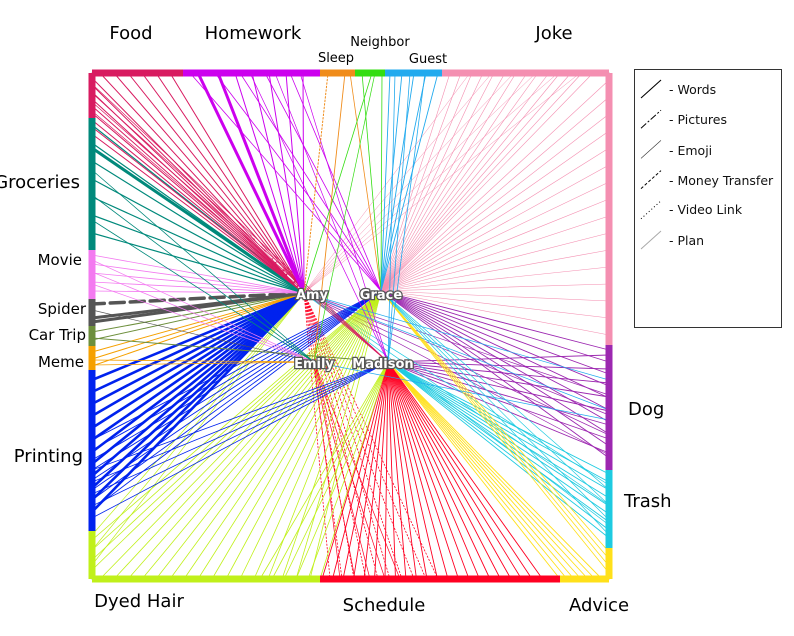  What do you see at coordinates (553, 33) in the screenshot?
I see `topic-label-joke: Joke` at bounding box center [553, 33].